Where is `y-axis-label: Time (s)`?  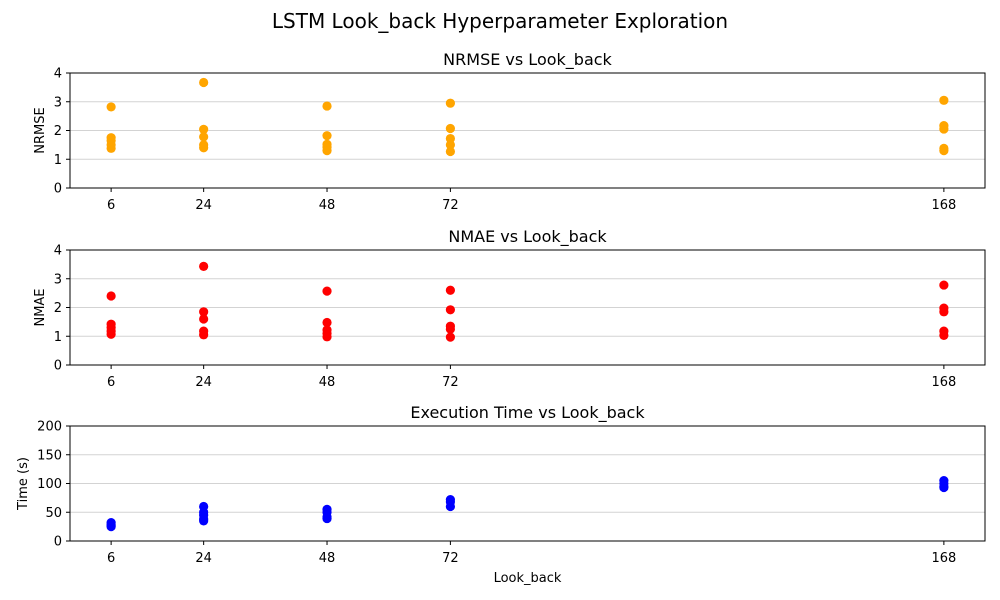
y-axis-label: Time (s) is located at coordinates (23, 484).